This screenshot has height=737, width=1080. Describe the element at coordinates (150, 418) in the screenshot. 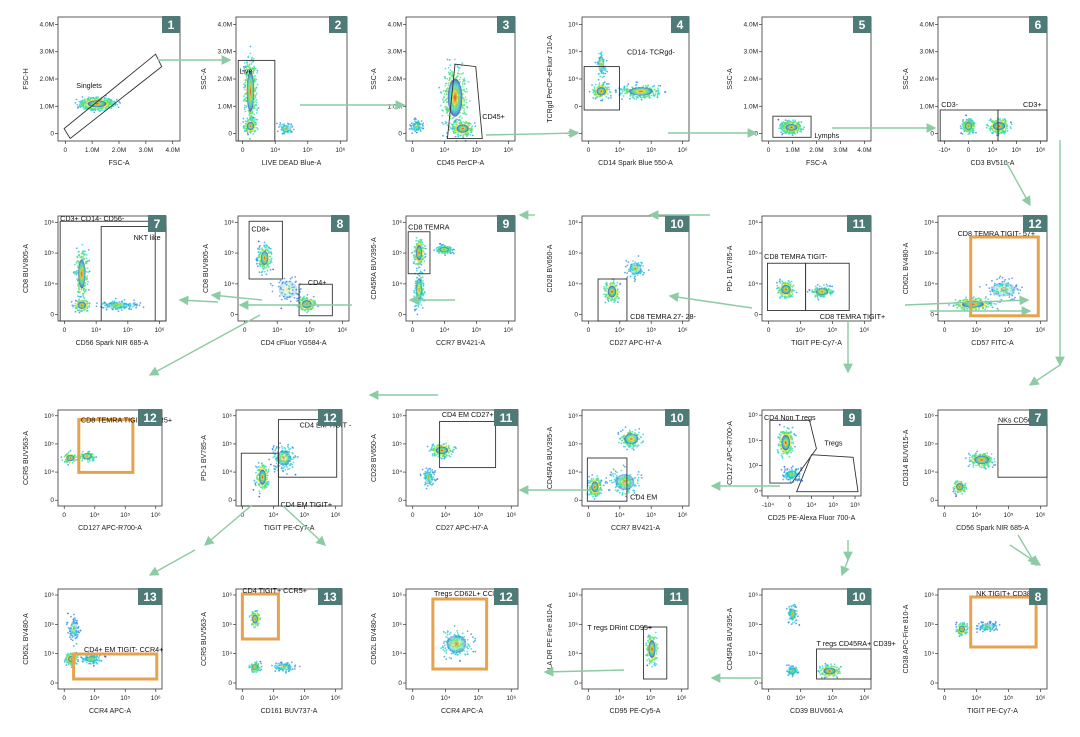

I see `panel-number: 12` at that location.